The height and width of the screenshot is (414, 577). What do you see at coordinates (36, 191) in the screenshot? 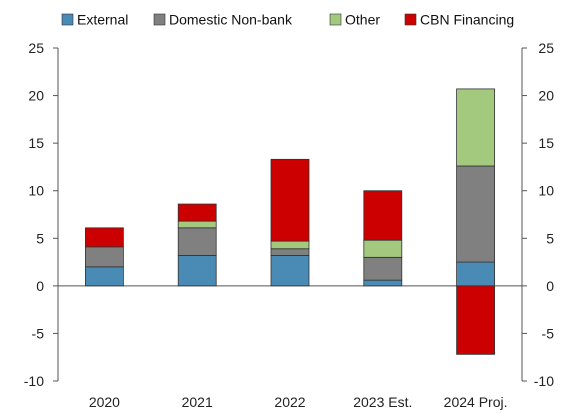
I see `left-tick-label: 10` at bounding box center [36, 191].